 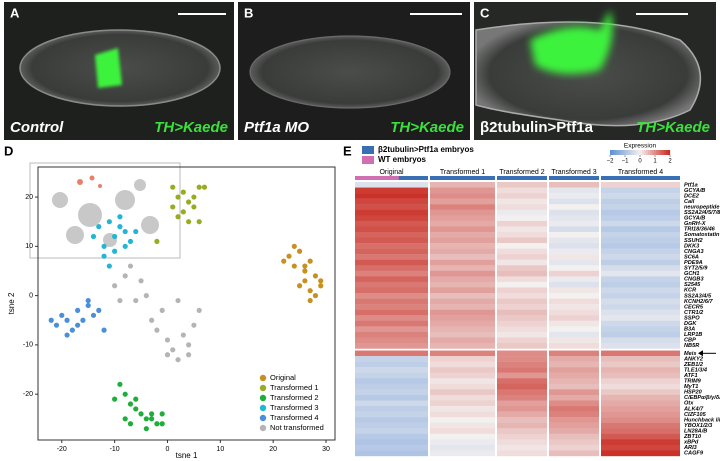 I want to click on condition-swatch, so click(x=368, y=160).